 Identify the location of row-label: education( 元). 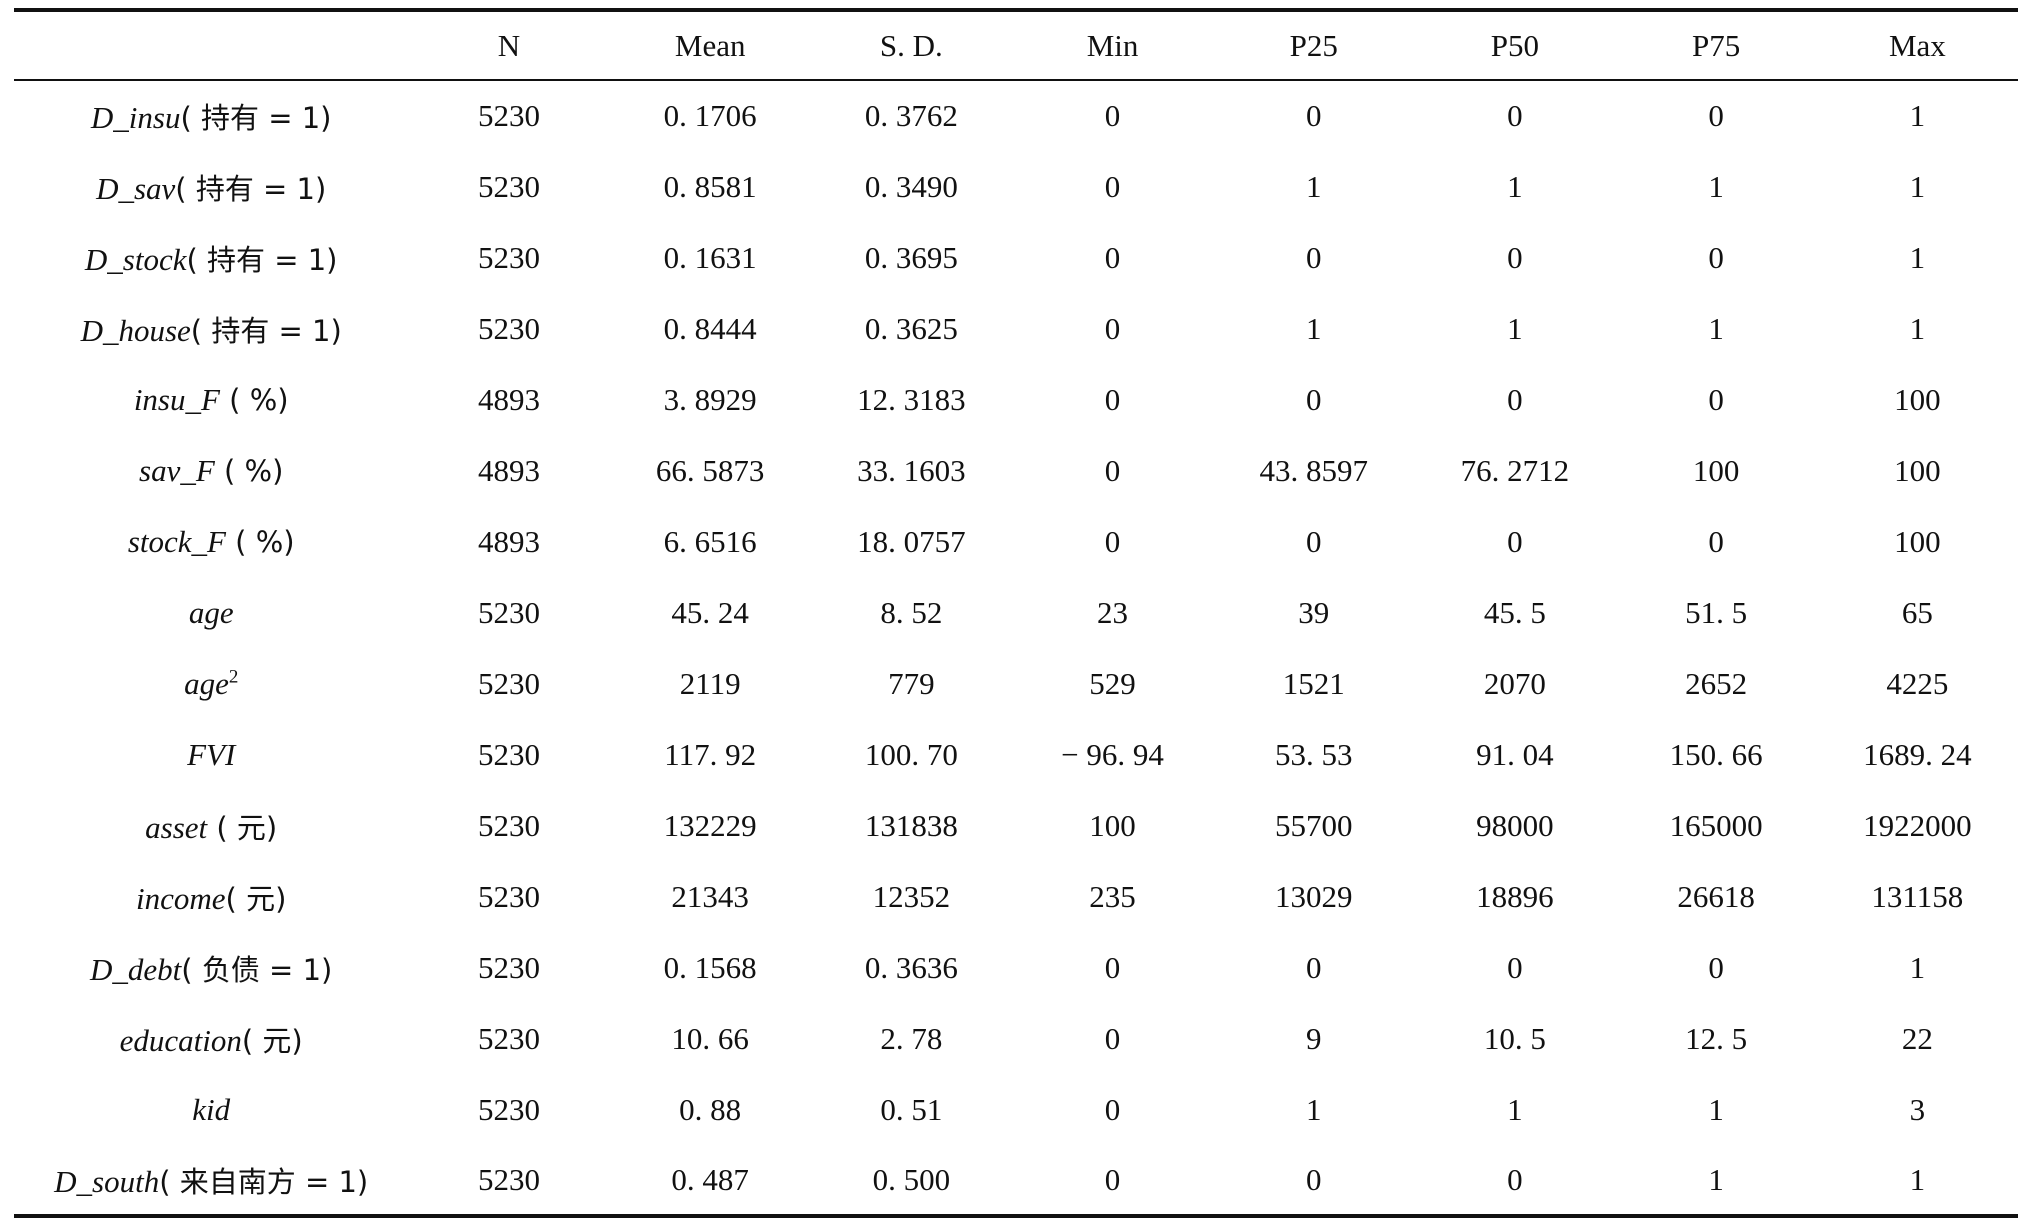
(211, 1038).